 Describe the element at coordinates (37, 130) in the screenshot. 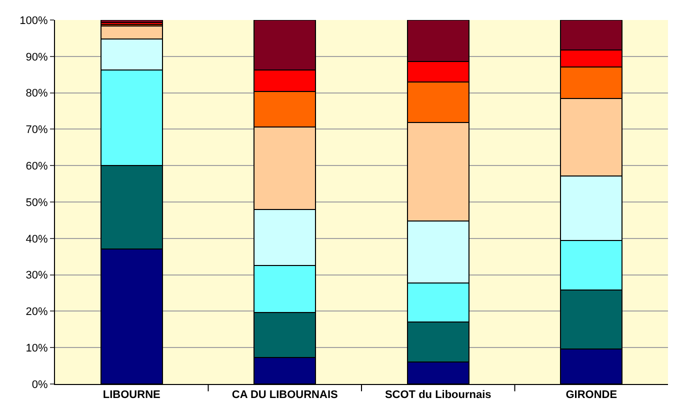

I see `y-tick-label: 70%` at that location.